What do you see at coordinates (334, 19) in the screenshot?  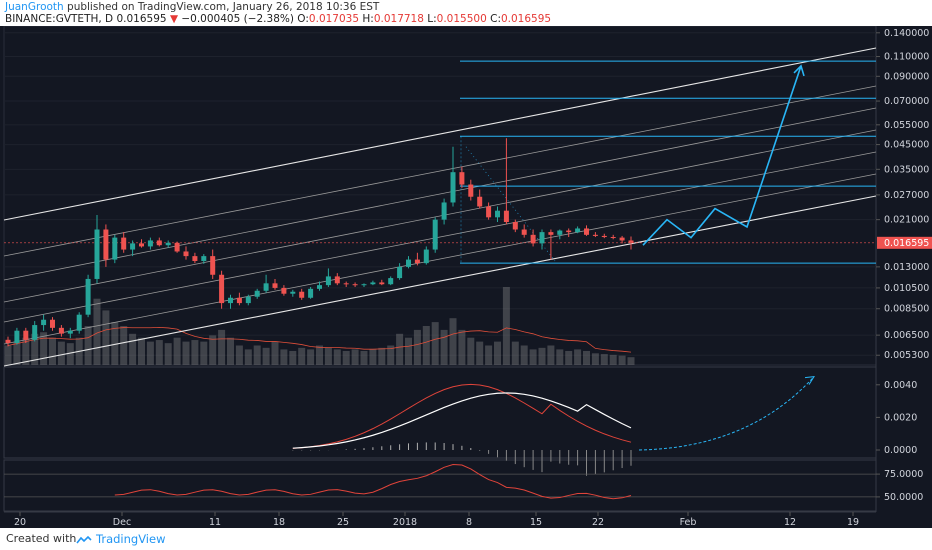 I see `open-value: 0.017035` at bounding box center [334, 19].